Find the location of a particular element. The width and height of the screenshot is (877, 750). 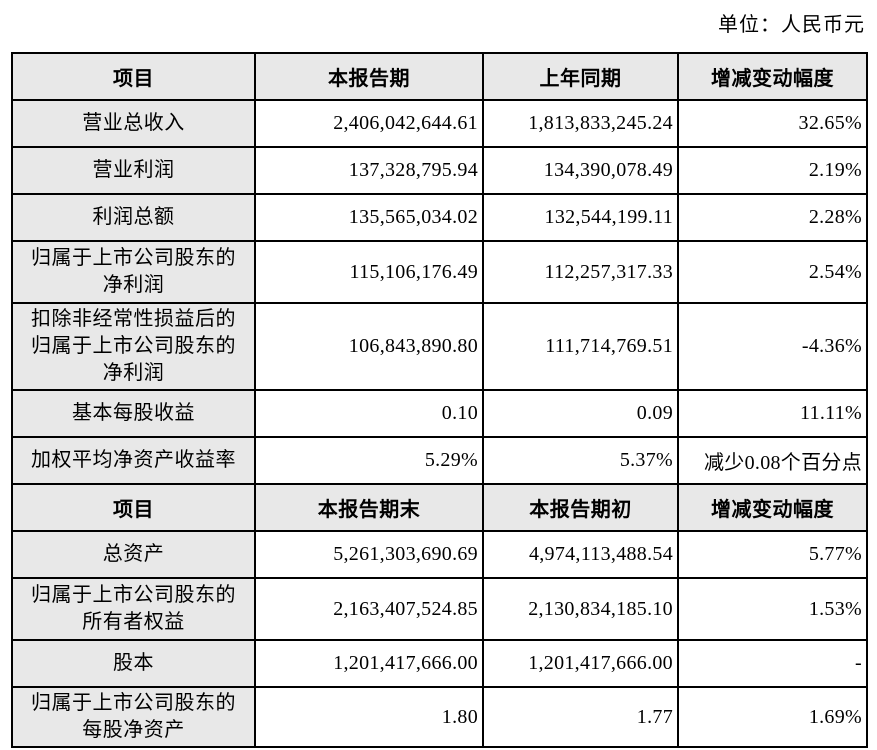

item-cell: 股本 is located at coordinates (133, 663).